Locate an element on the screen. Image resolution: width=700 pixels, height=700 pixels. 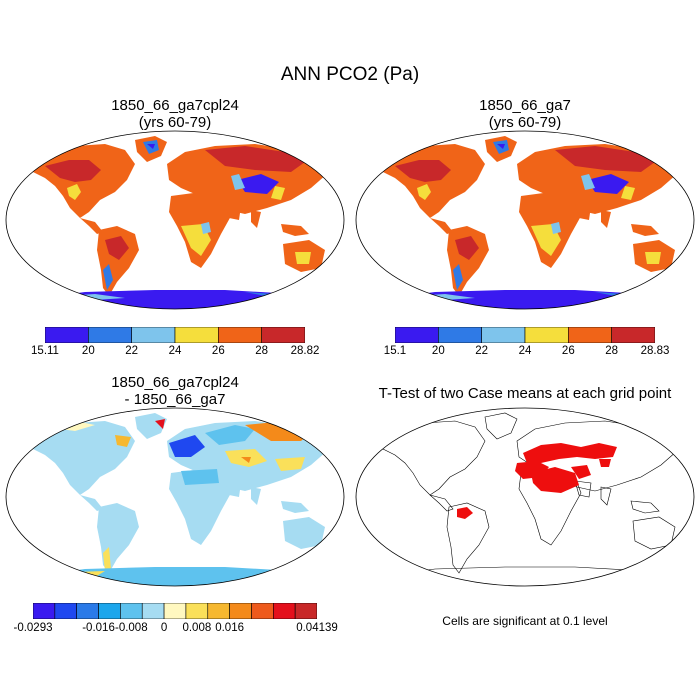
panel-title-top-left: 1850_66_ga7cpl24 (yrs 60-79) is located at coordinates (175, 114).